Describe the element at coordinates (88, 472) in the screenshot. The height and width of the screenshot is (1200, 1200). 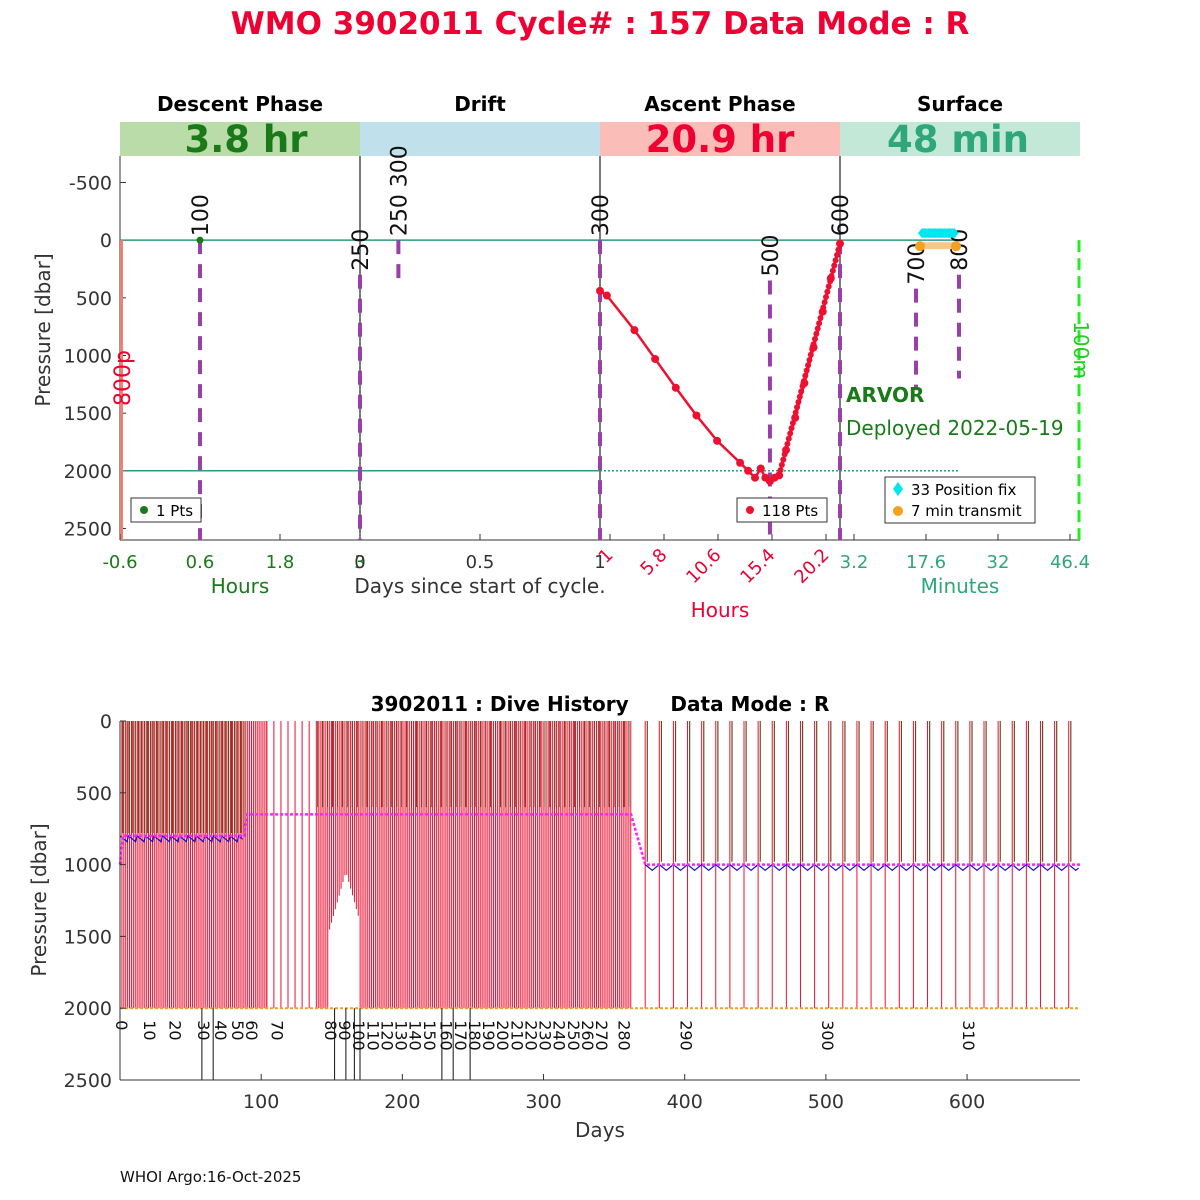
I see `top-y-tick-label: 2000` at that location.